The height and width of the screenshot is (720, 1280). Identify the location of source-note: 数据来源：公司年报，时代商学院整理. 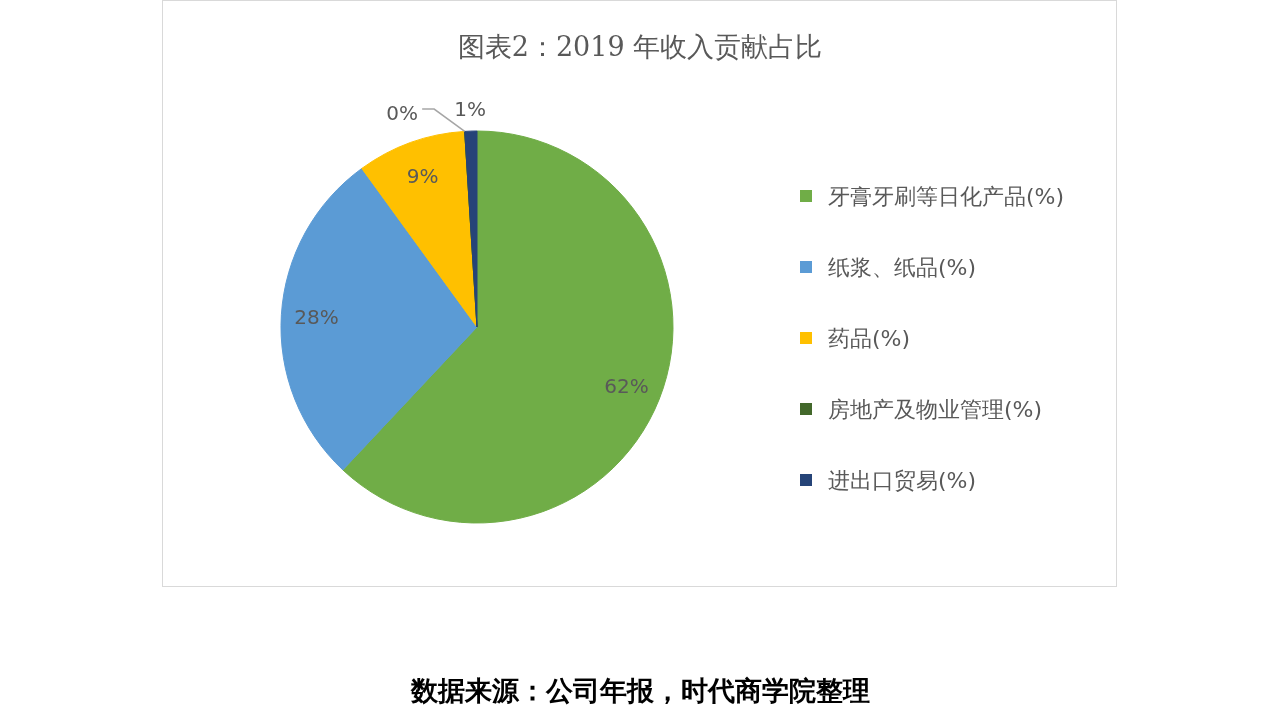
(639, 690).